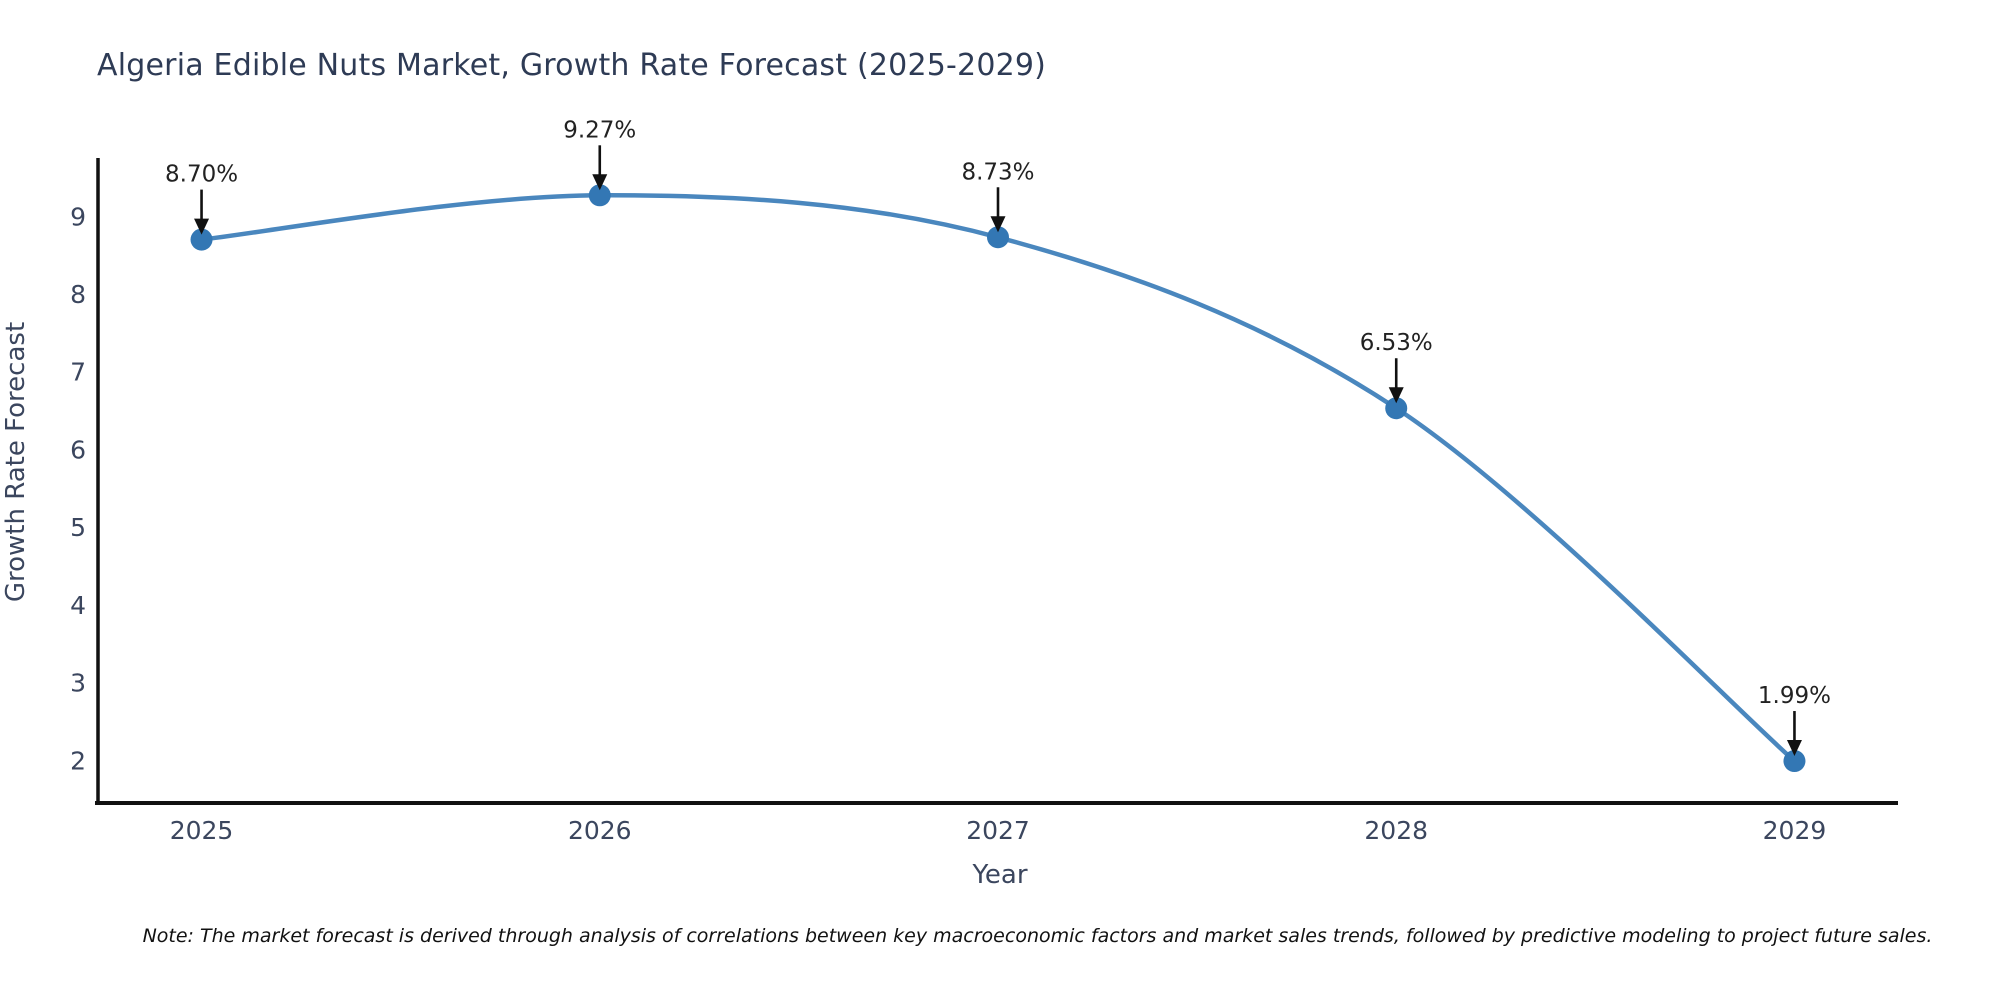  I want to click on y-tick-label: 9, so click(78, 216).